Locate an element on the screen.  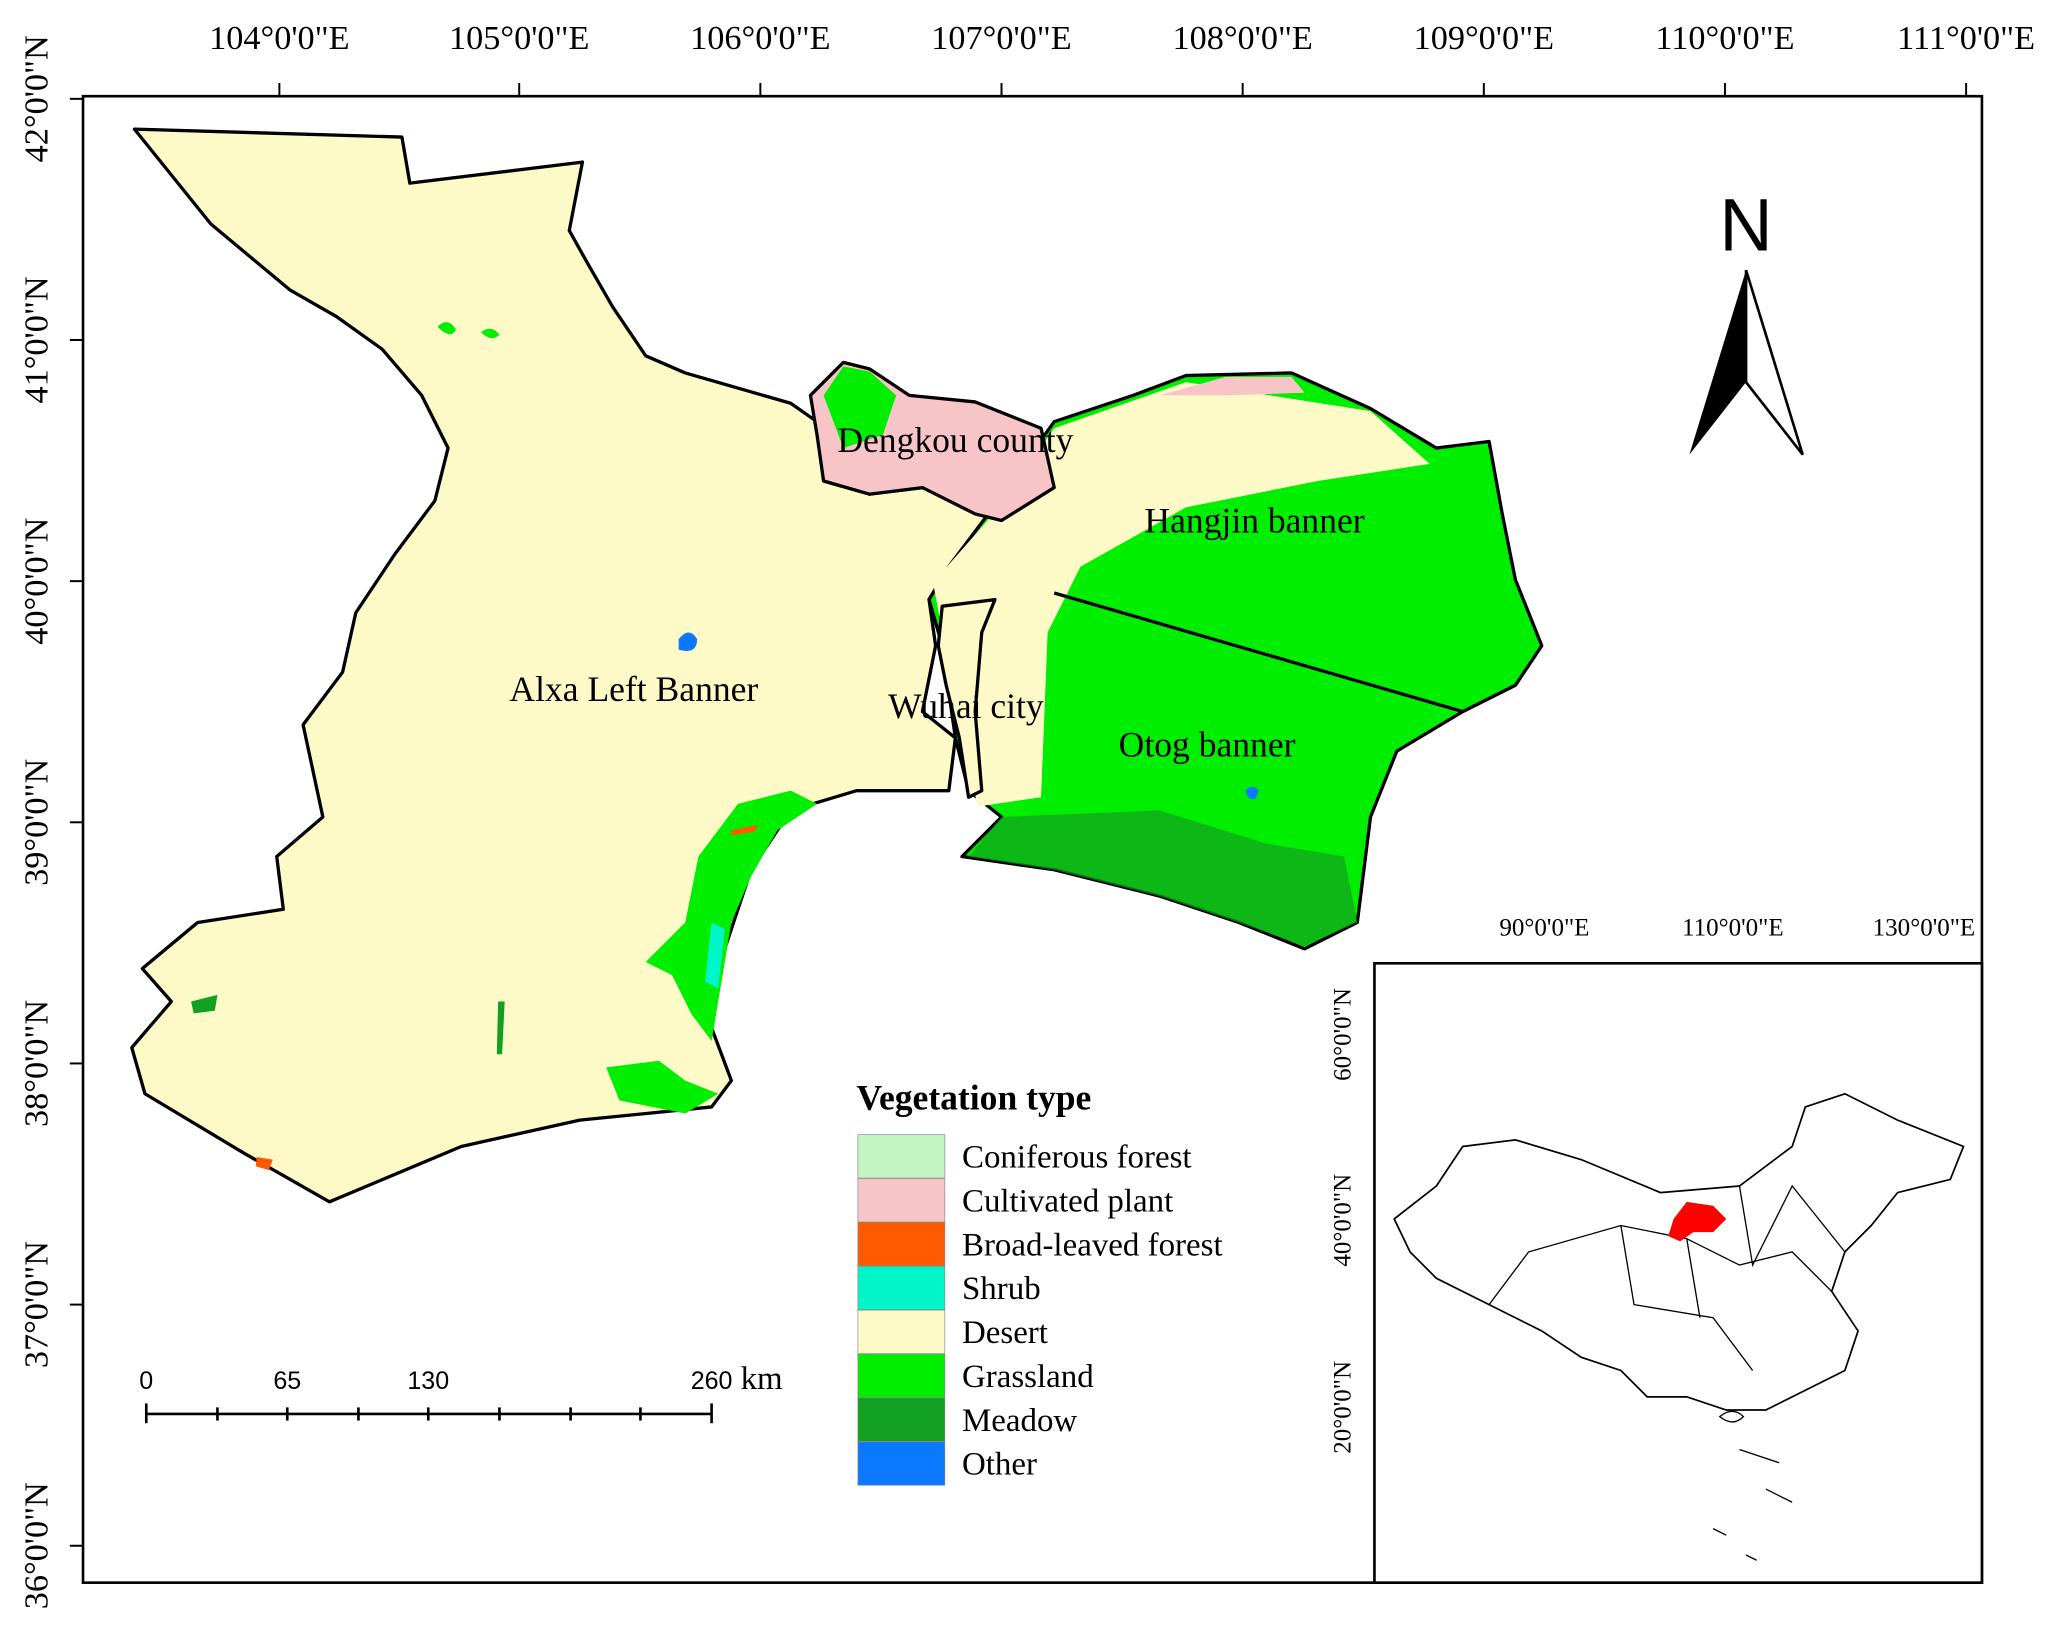
lon-label: 107°0'0"E is located at coordinates (1001, 38).